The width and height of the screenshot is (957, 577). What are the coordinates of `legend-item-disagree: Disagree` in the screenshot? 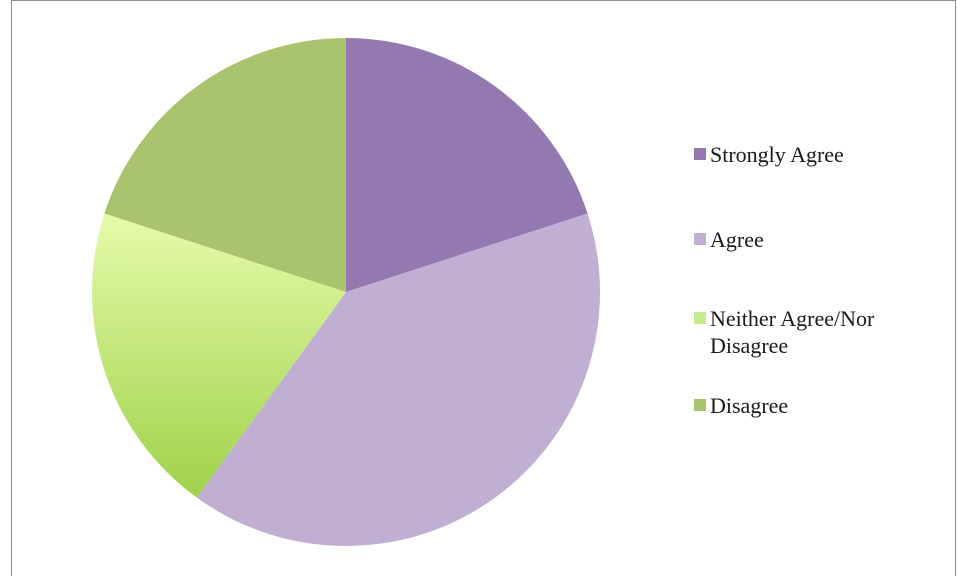 It's located at (802, 405).